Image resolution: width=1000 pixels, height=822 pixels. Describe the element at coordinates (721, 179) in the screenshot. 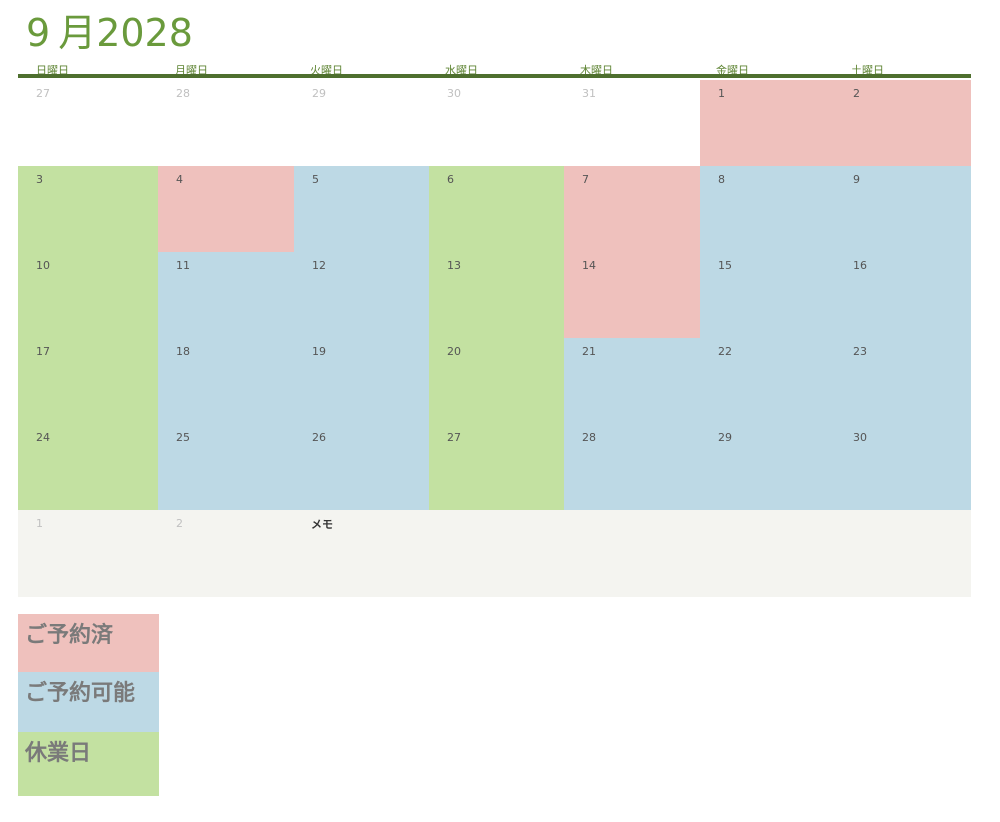

I see `day-number: 8` at that location.